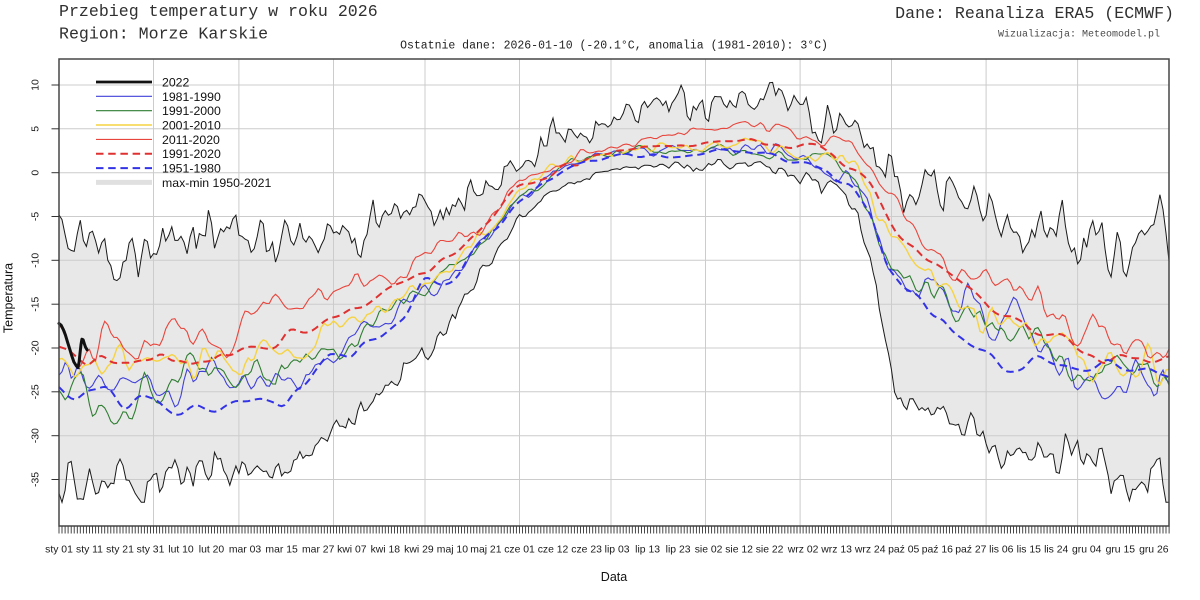 The height and width of the screenshot is (600, 1200). Describe the element at coordinates (191, 97) in the screenshot. I see `svg-text: 1981-1990` at that location.